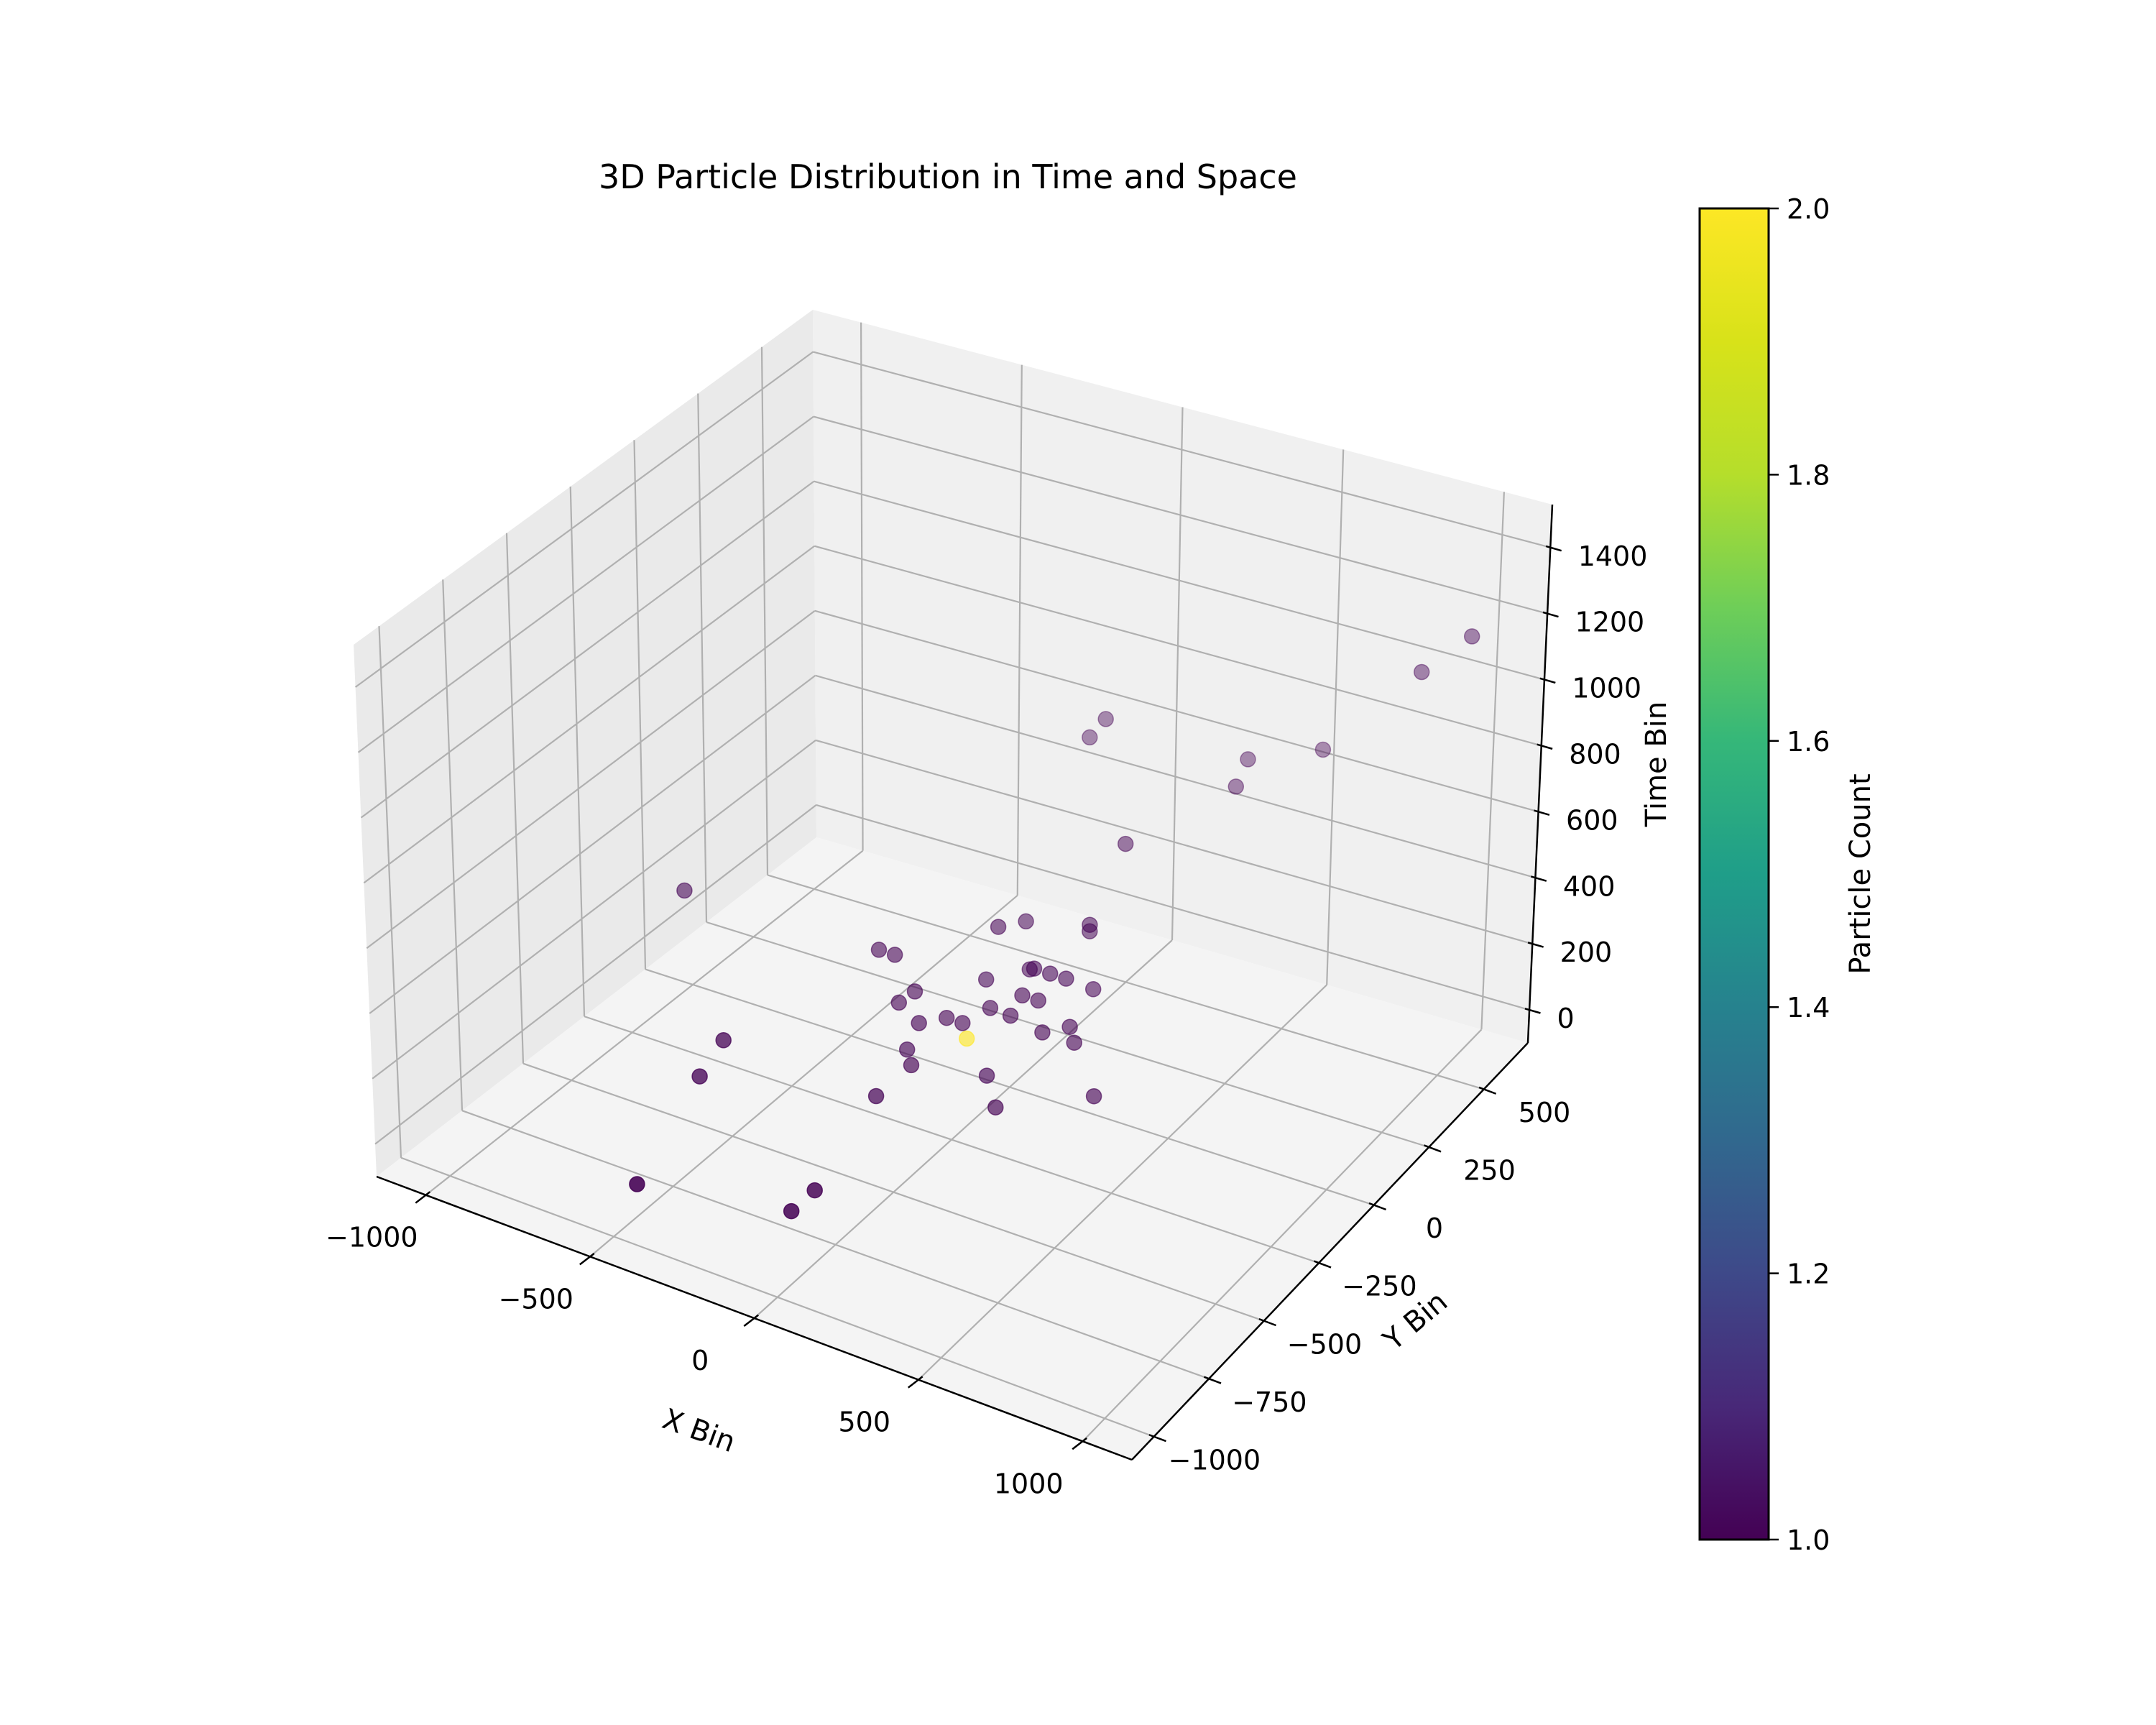 The width and height of the screenshot is (2156, 1725). Describe the element at coordinates (1808, 1274) in the screenshot. I see `colorbar-tick-label: 1.2` at that location.